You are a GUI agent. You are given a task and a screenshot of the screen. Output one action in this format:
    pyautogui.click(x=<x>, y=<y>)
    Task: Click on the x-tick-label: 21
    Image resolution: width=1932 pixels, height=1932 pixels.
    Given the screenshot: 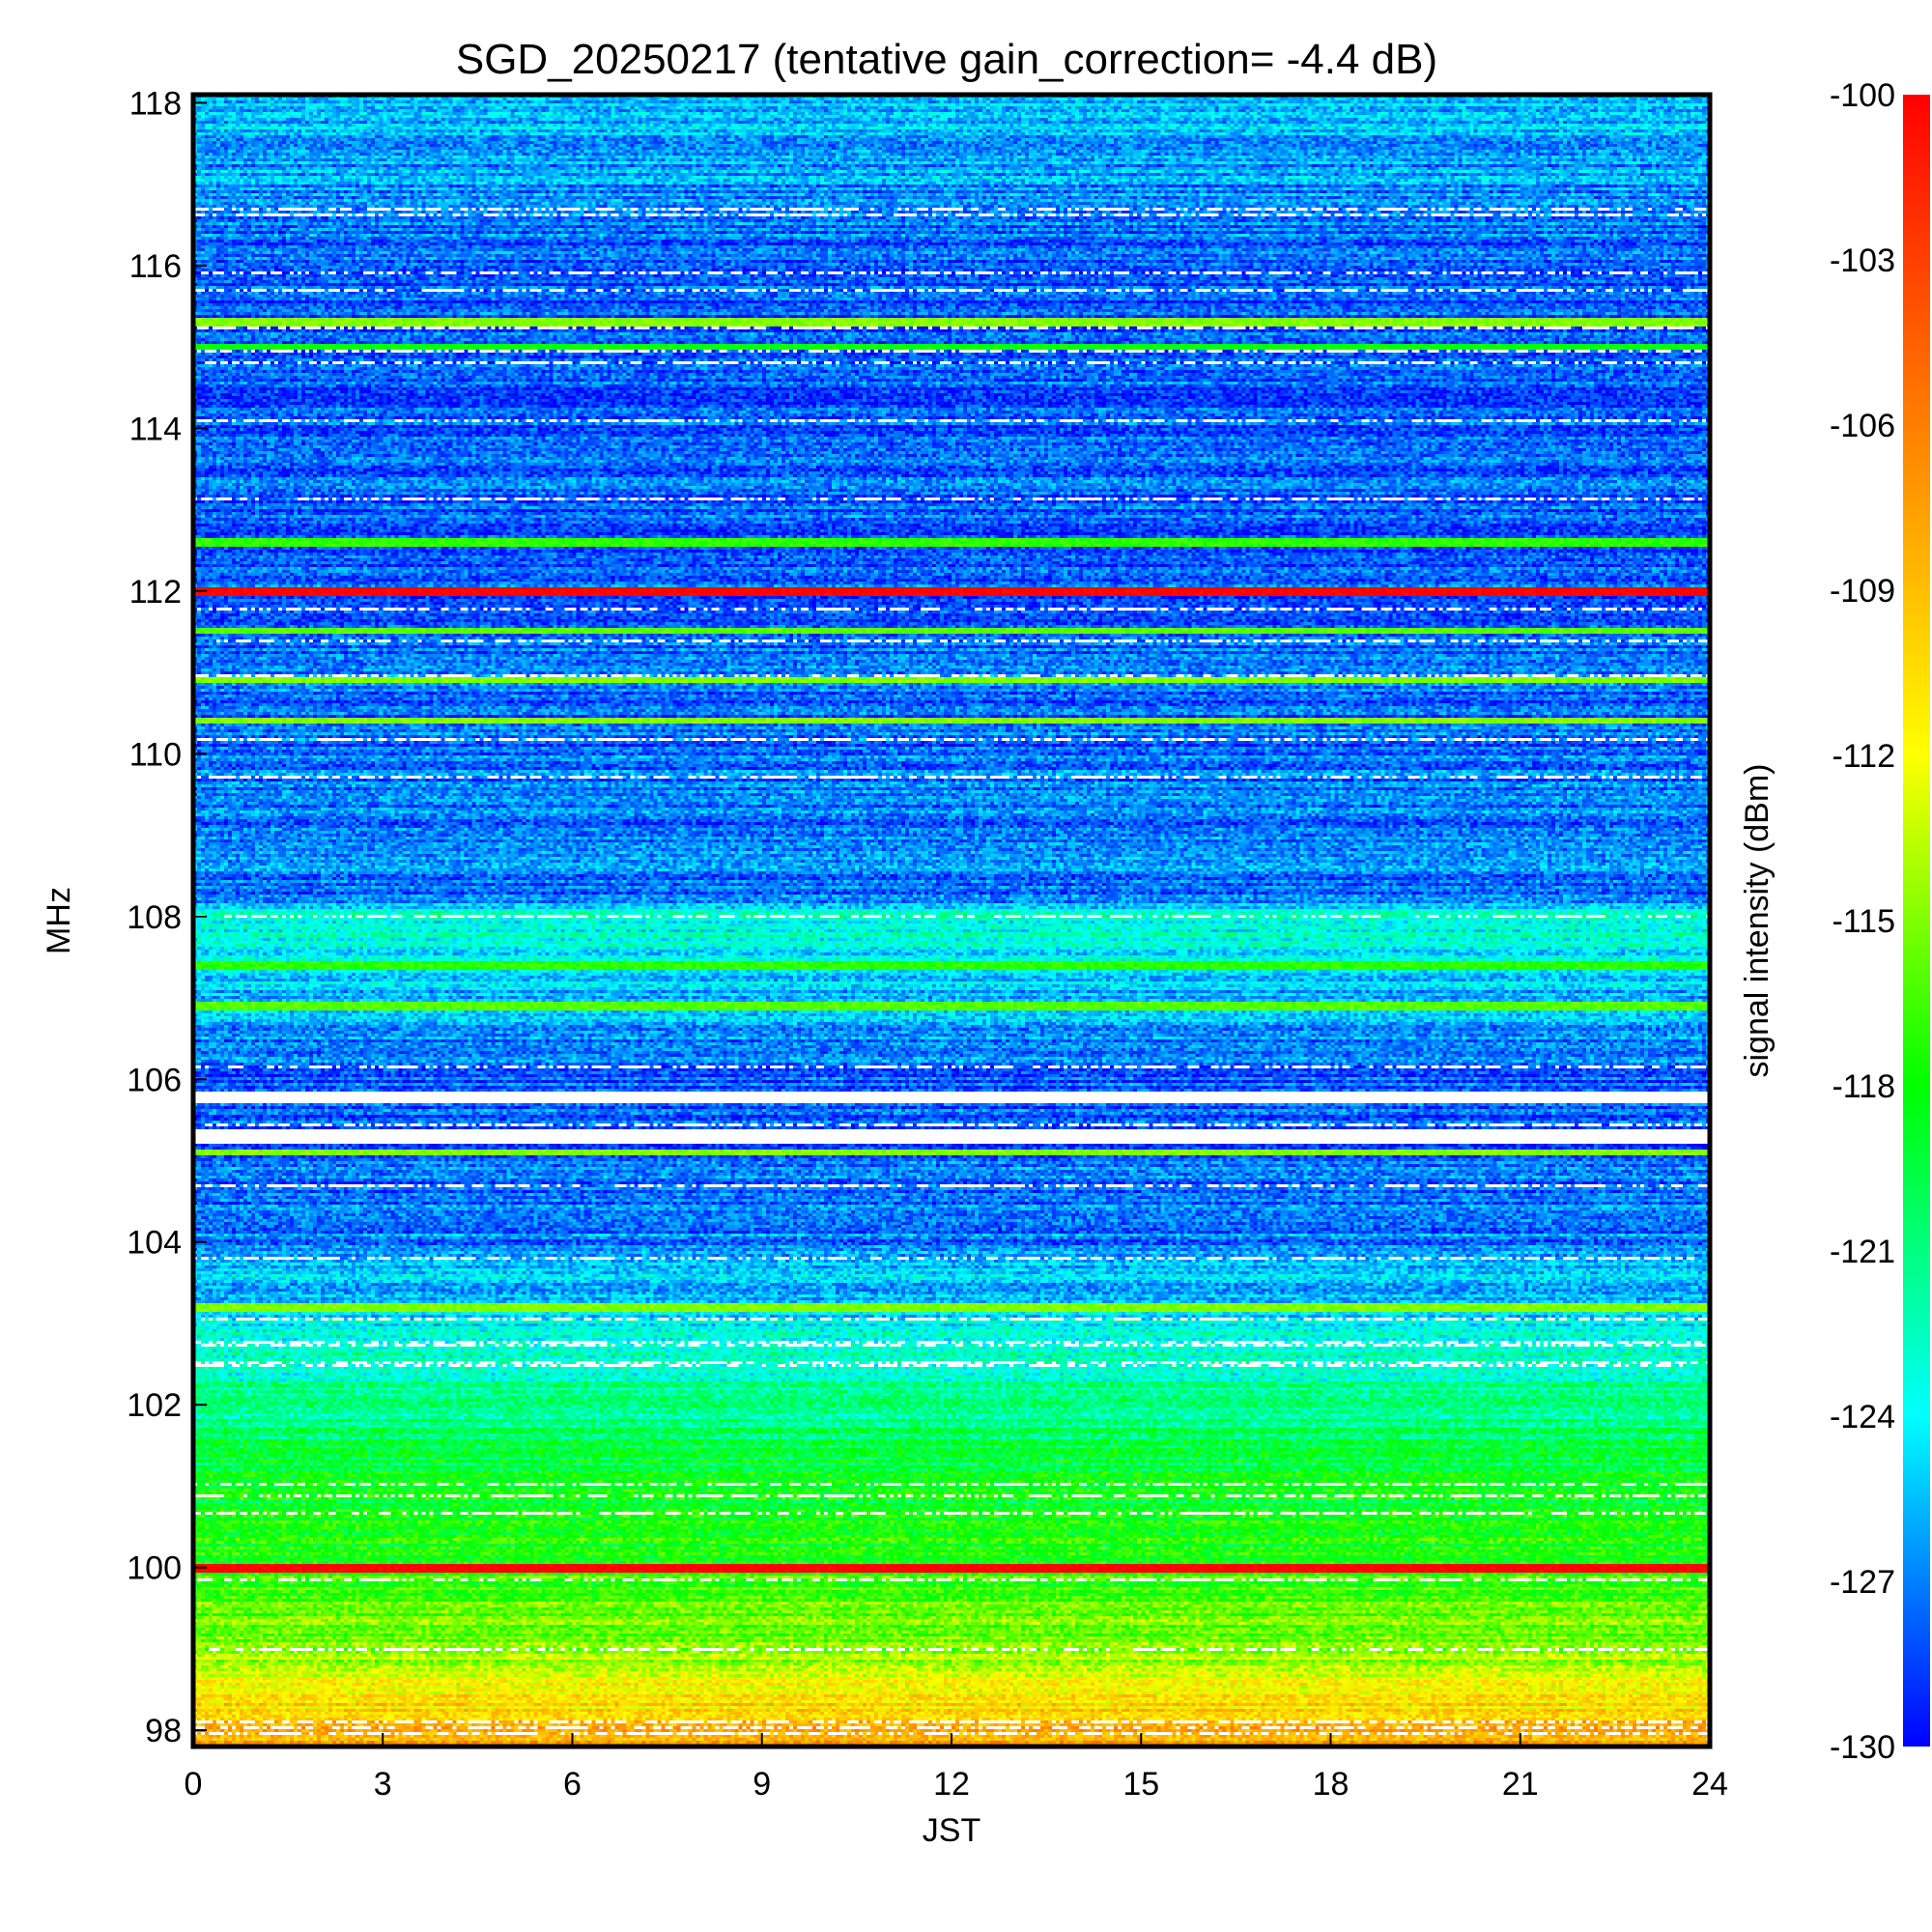 What is the action you would take?
    pyautogui.click(x=1520, y=1784)
    